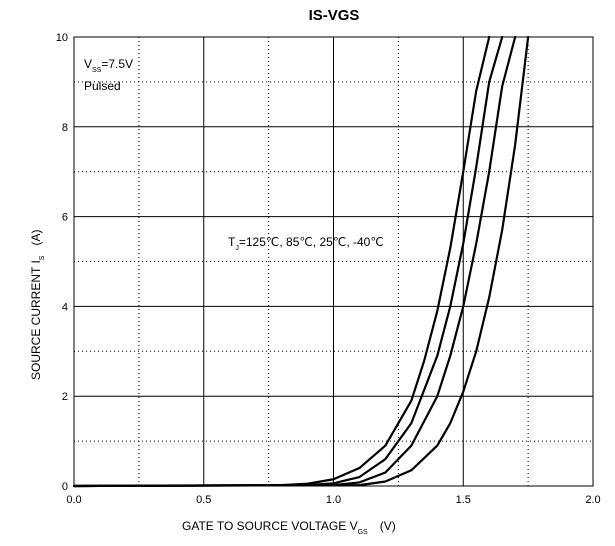  What do you see at coordinates (73, 500) in the screenshot?
I see `x-tick-label-0: 0.0` at bounding box center [73, 500].